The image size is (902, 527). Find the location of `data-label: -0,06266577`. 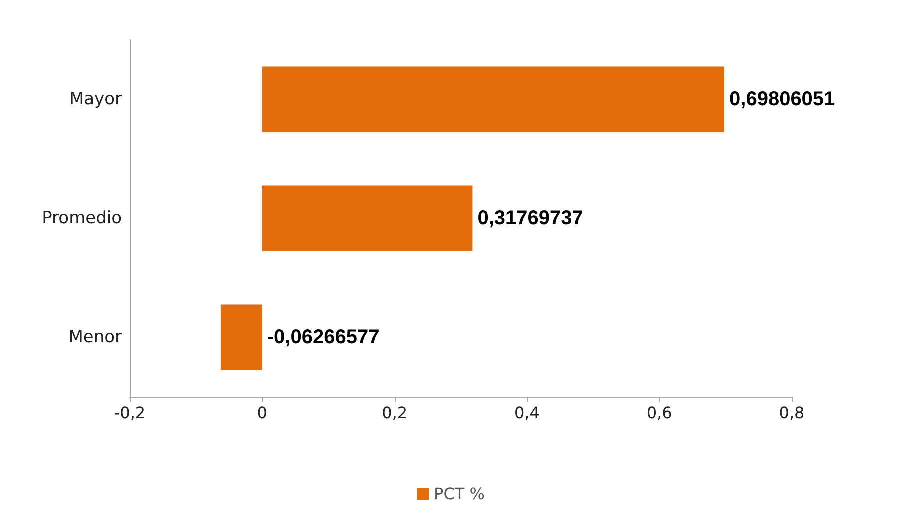

data-label: -0,06266577 is located at coordinates (323, 337).